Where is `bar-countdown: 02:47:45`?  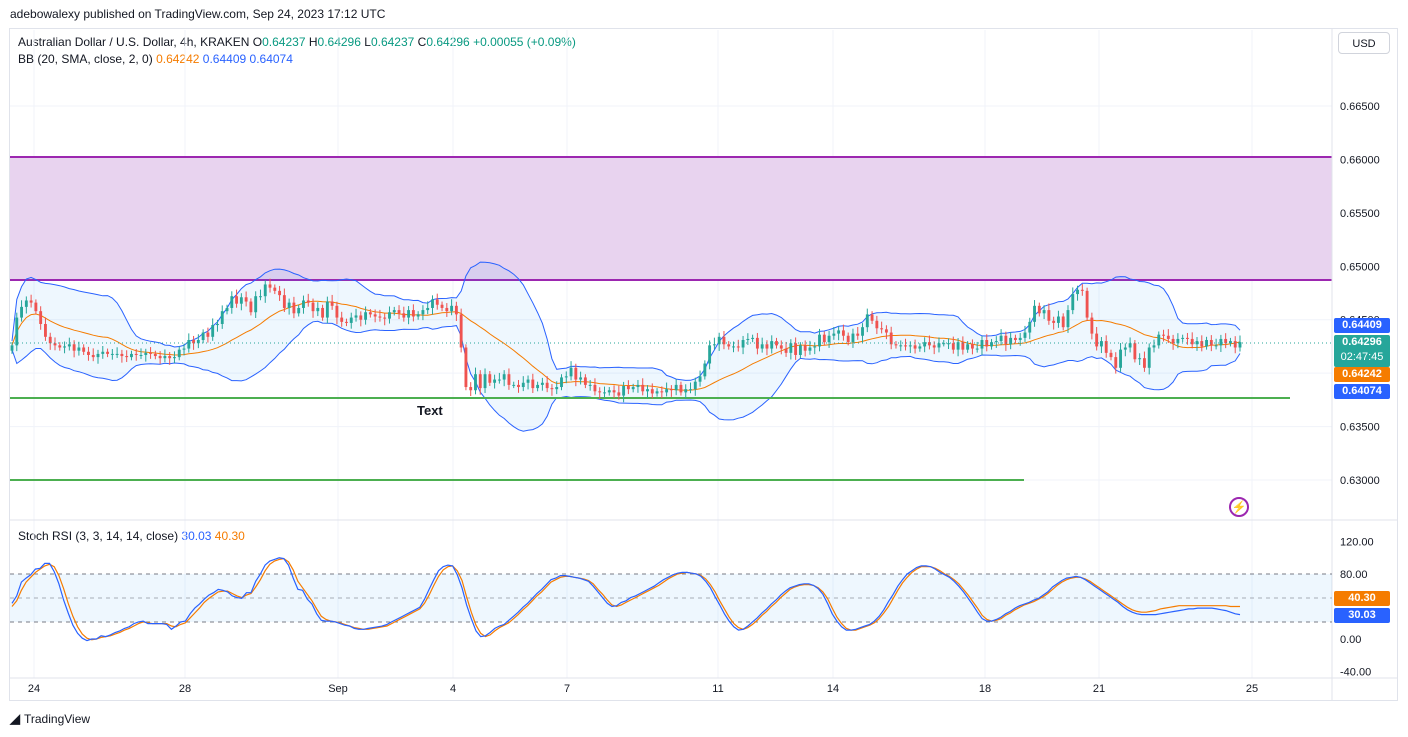 bar-countdown: 02:47:45 is located at coordinates (1362, 357).